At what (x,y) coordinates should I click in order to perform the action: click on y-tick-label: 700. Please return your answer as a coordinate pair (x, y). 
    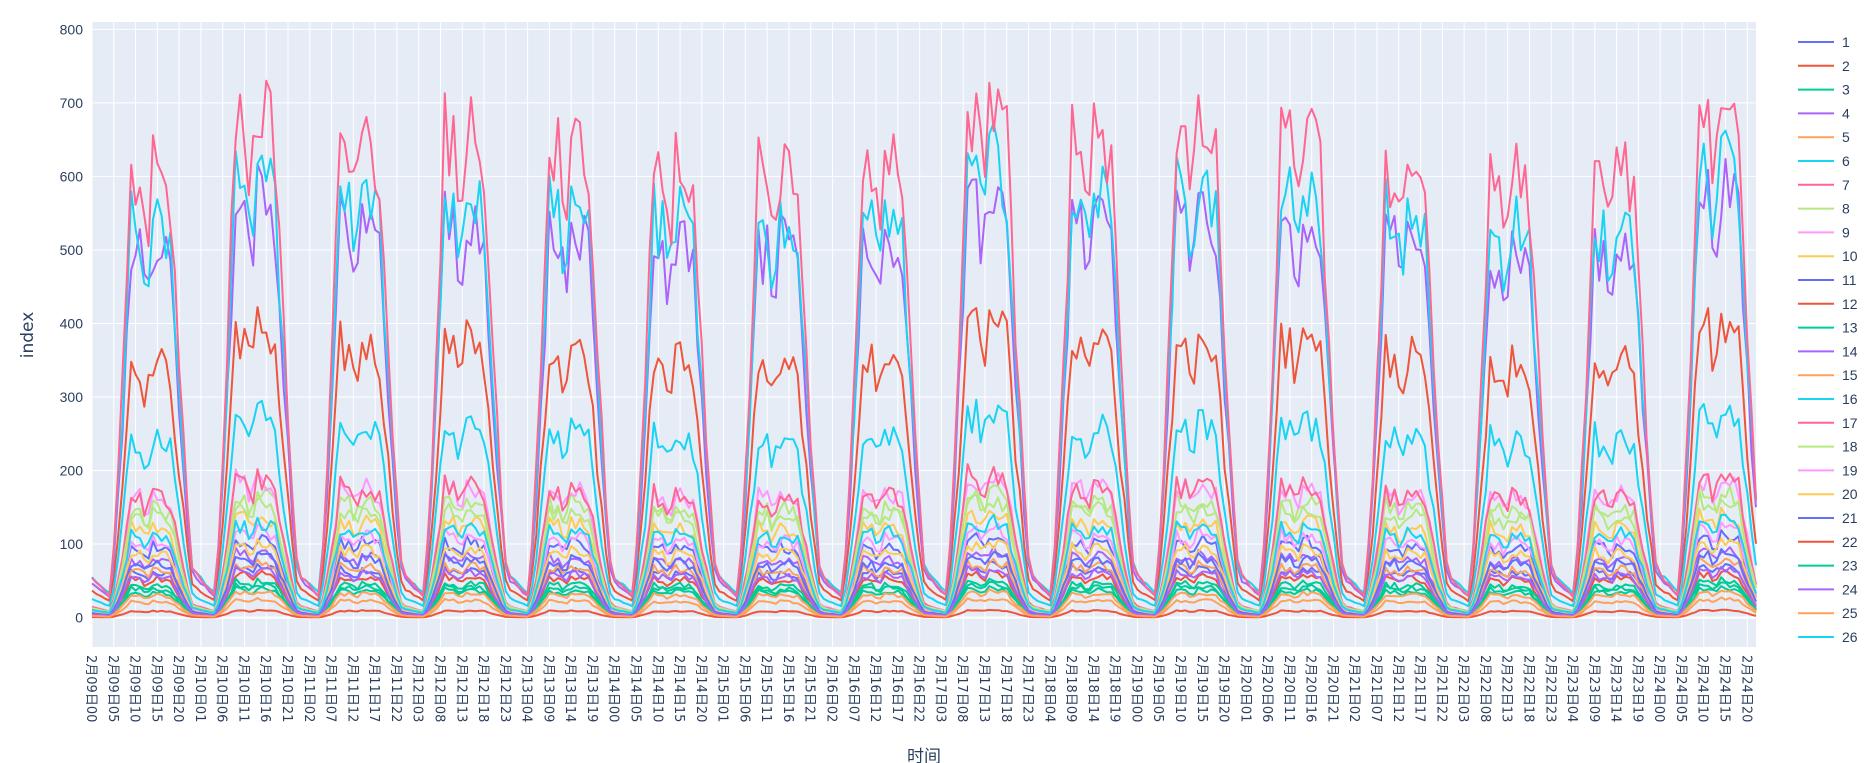
    Looking at the image, I should click on (72, 103).